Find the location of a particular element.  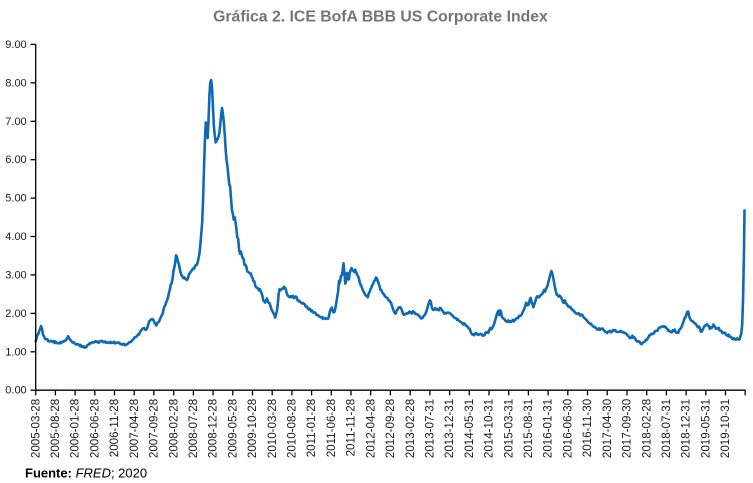

svg-text: 2013-02-28 is located at coordinates (410, 428).